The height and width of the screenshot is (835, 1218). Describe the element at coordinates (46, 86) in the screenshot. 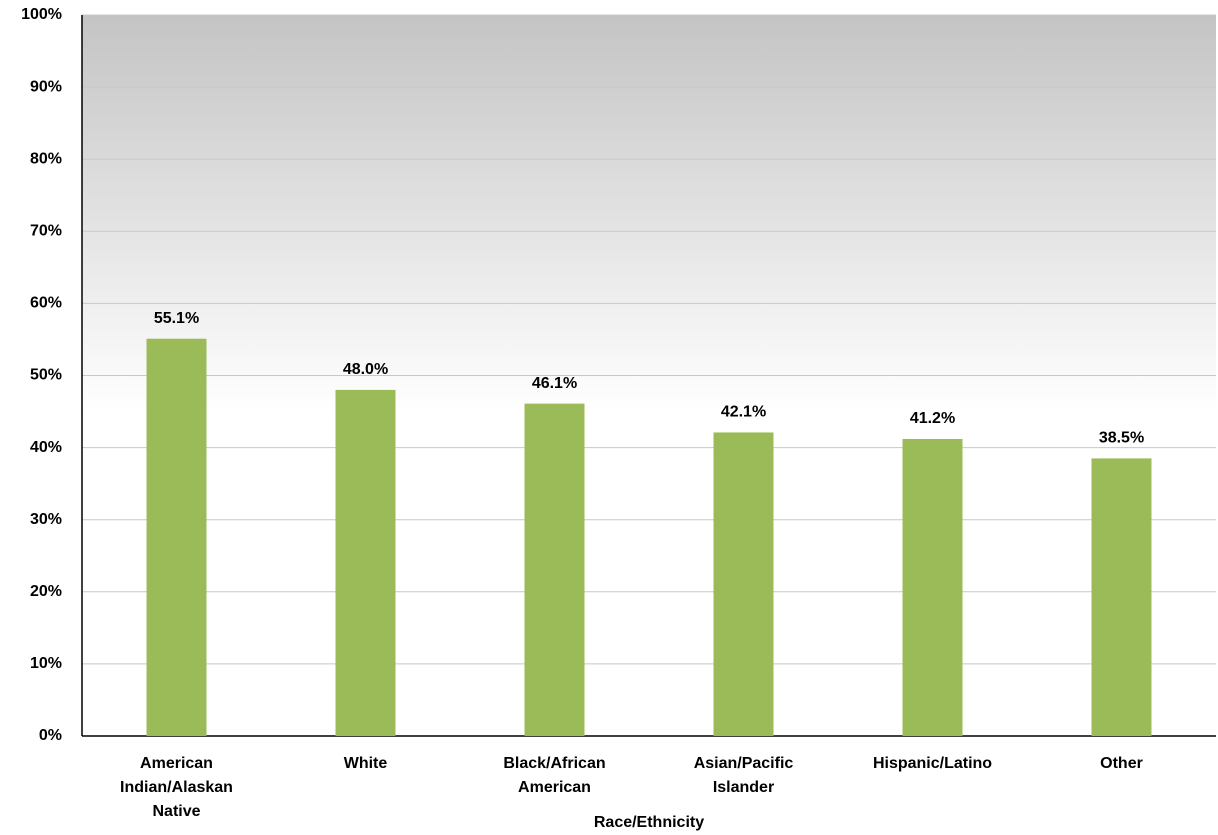

I see `y-tick-label: 90%` at that location.